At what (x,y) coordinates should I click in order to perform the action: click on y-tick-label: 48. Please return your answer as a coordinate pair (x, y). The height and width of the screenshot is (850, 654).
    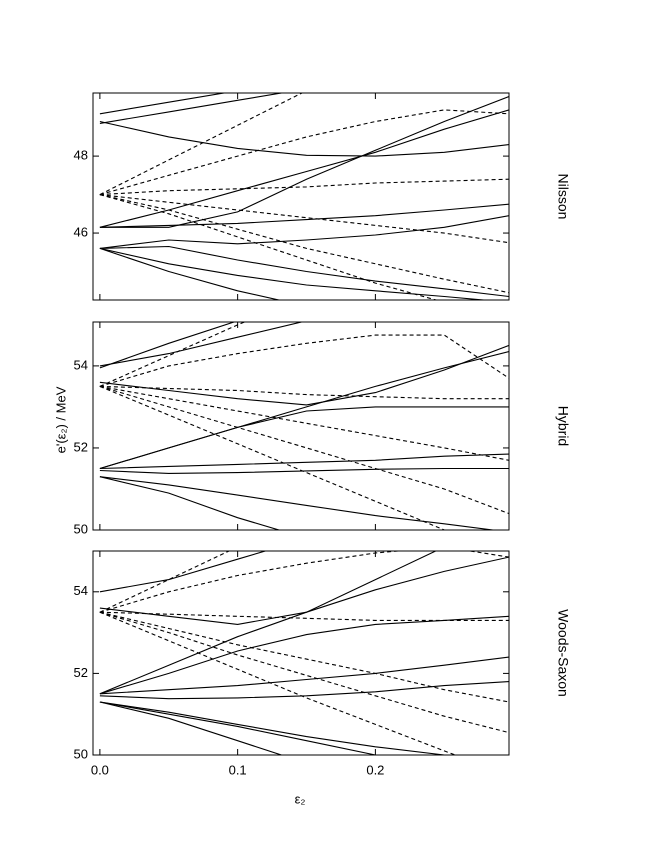
    Looking at the image, I should click on (81, 155).